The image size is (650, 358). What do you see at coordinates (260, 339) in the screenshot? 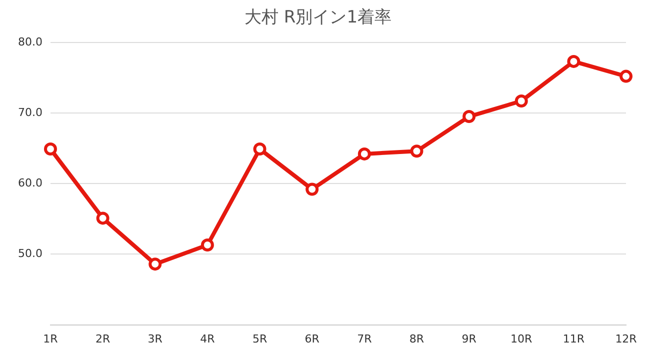
I see `x-tick-label: 5R` at bounding box center [260, 339].